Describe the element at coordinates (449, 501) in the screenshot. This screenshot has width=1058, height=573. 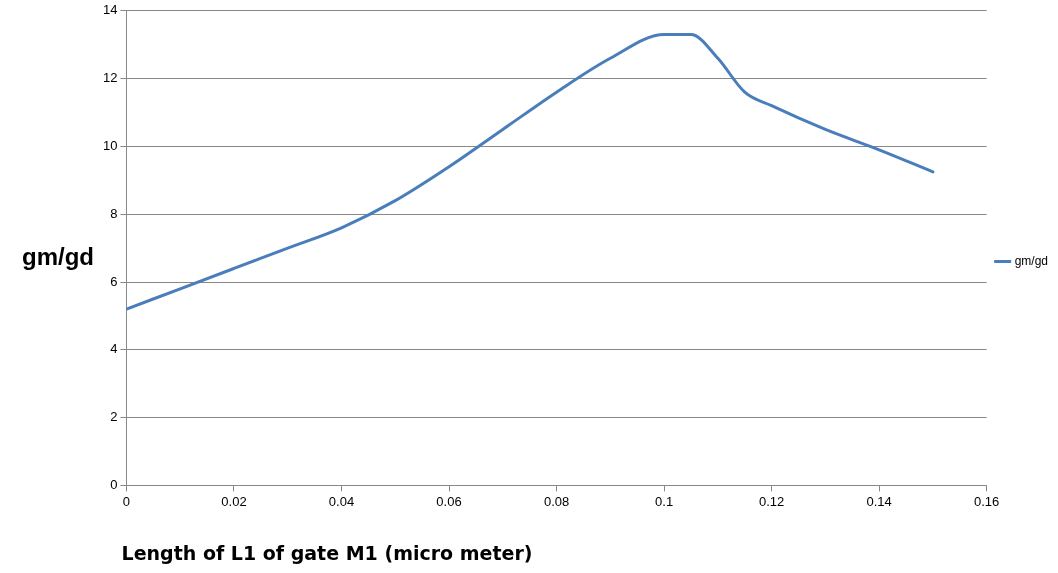
I see `x-tick-label: 0.06` at that location.